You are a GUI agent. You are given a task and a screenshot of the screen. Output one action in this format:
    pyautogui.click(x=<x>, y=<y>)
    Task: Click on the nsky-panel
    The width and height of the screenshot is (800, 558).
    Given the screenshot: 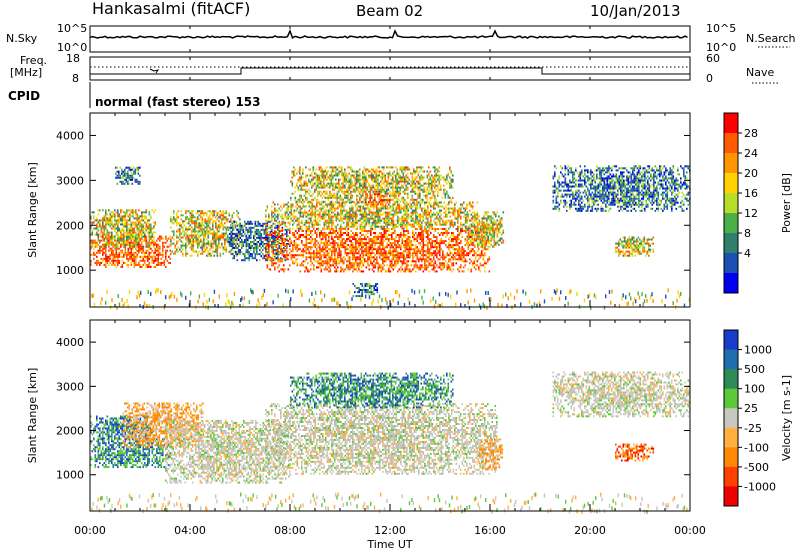 What is the action you would take?
    pyautogui.click(x=390, y=39)
    